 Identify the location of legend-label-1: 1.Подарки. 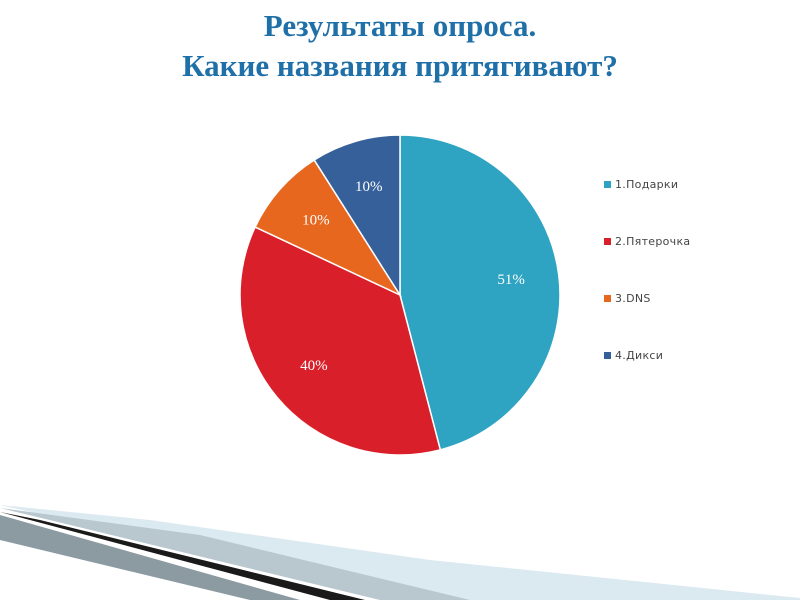
(647, 184).